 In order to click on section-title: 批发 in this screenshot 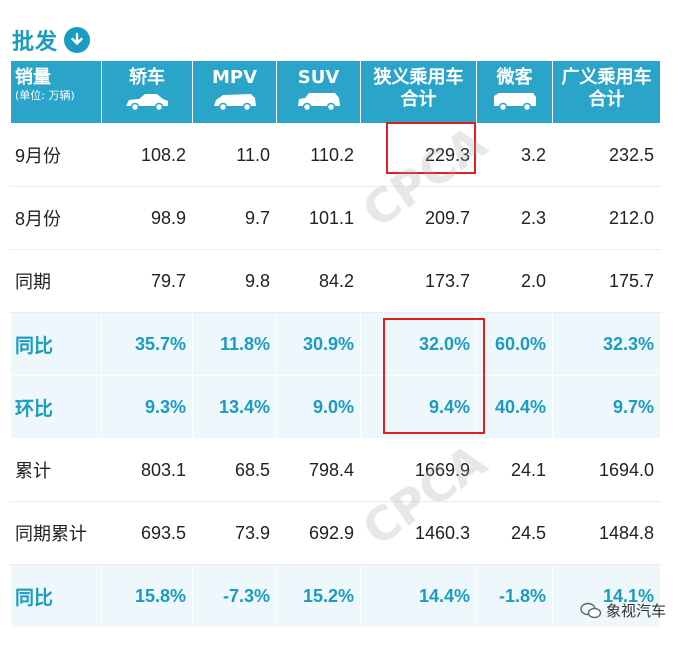, I will do `click(51, 40)`.